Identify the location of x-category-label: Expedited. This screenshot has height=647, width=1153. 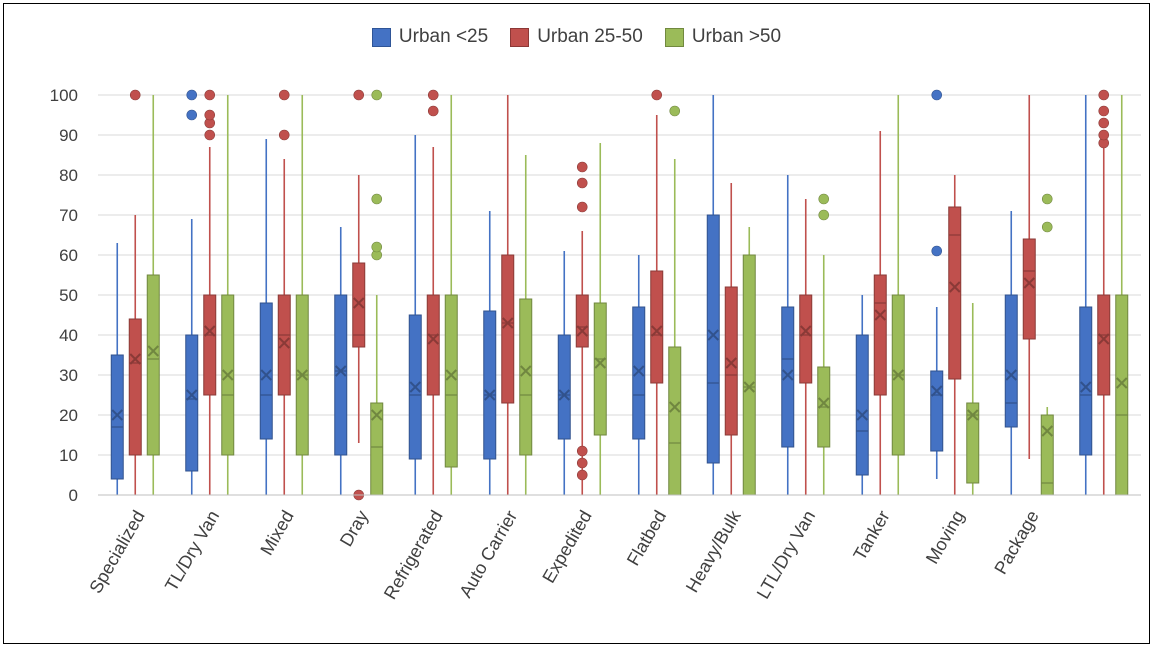
(566, 546).